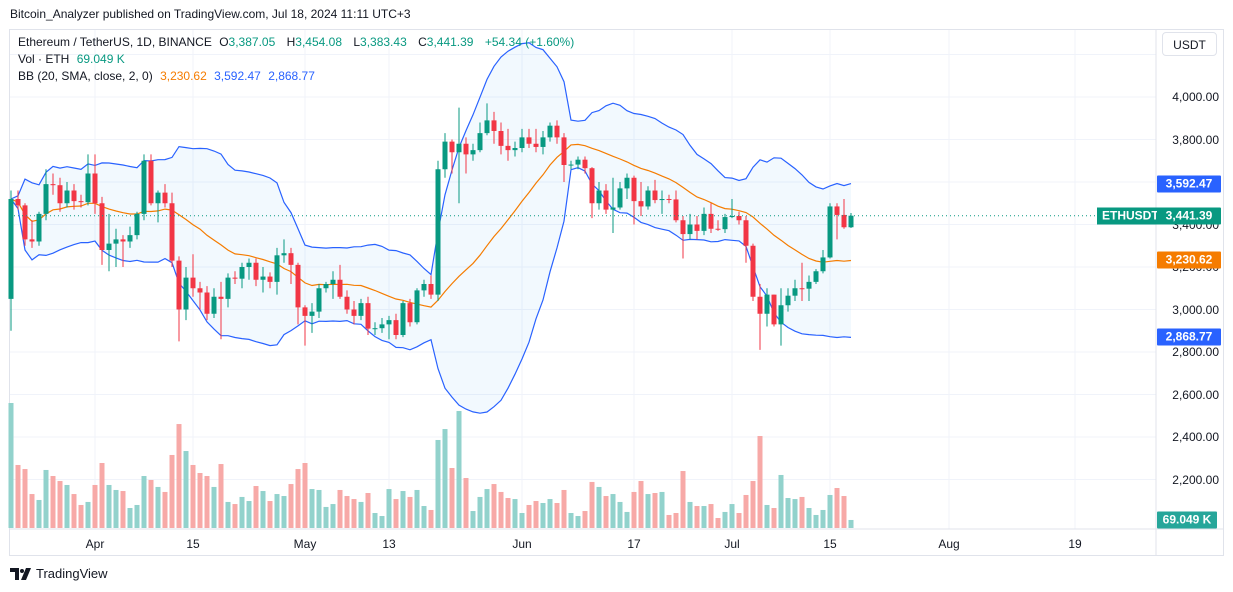  I want to click on volume-bars, so click(431, 465).